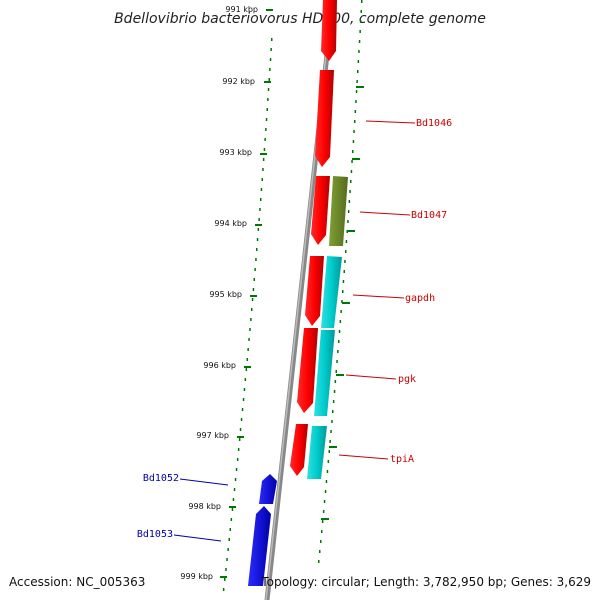  I want to click on gene-arrow-pgk, so click(307, 370).